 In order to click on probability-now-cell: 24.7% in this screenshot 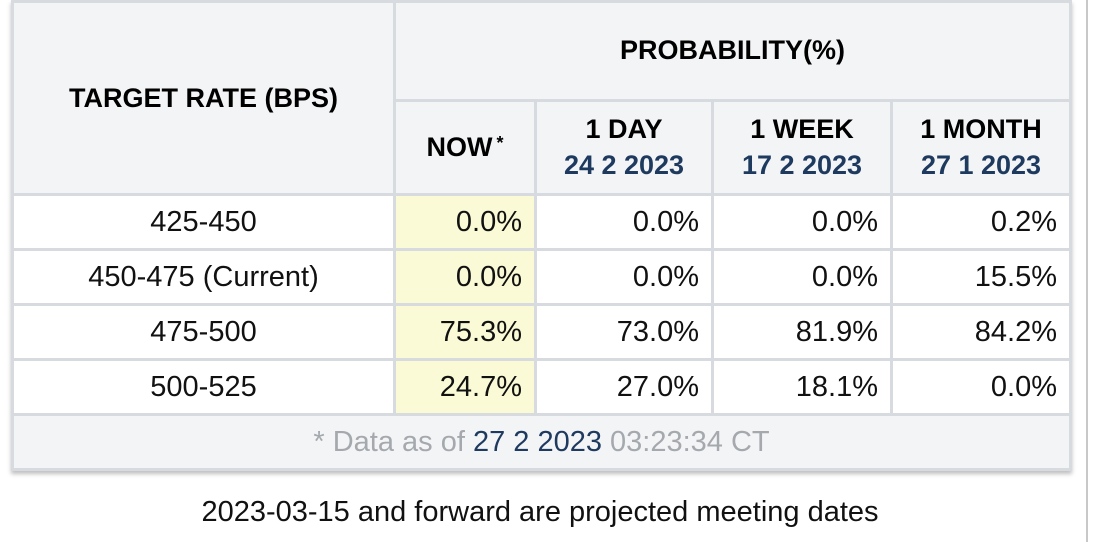, I will do `click(465, 387)`.